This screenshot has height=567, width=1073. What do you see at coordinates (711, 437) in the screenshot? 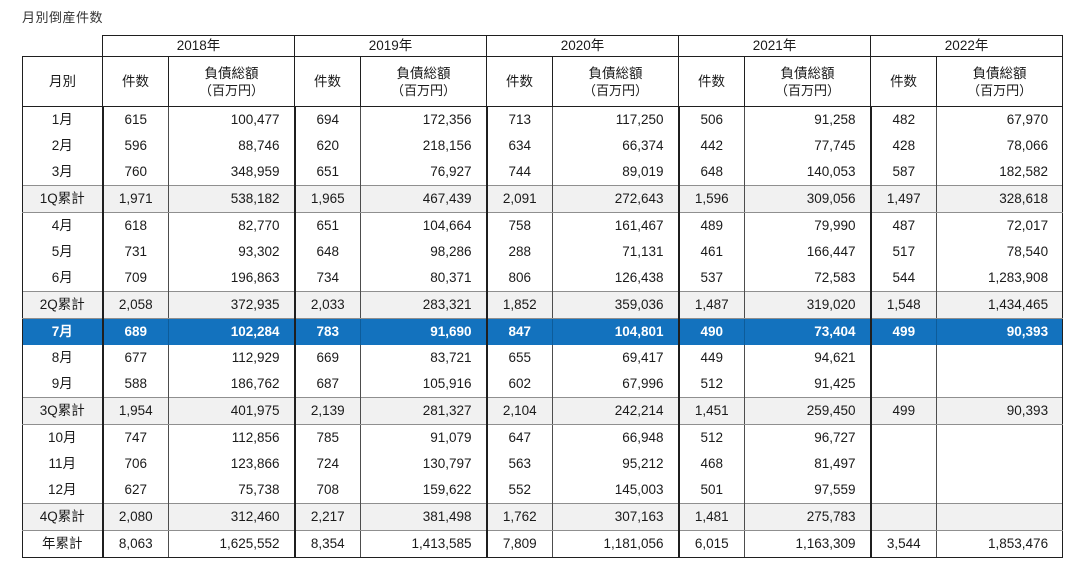
I see `count-cell: 512` at bounding box center [711, 437].